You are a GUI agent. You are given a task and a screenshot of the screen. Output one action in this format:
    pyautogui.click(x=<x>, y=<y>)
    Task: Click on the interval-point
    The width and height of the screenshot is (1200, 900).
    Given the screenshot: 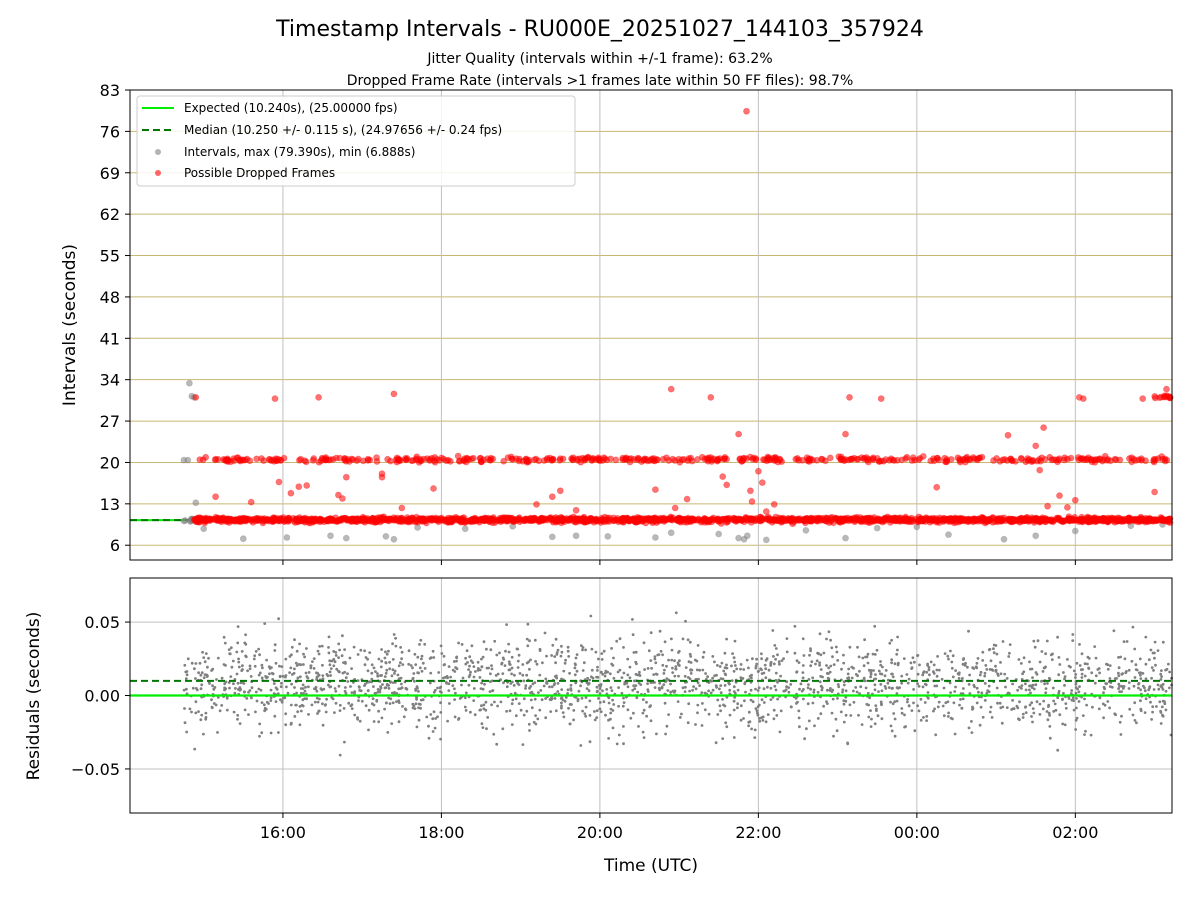 What is the action you would take?
    pyautogui.click(x=845, y=538)
    